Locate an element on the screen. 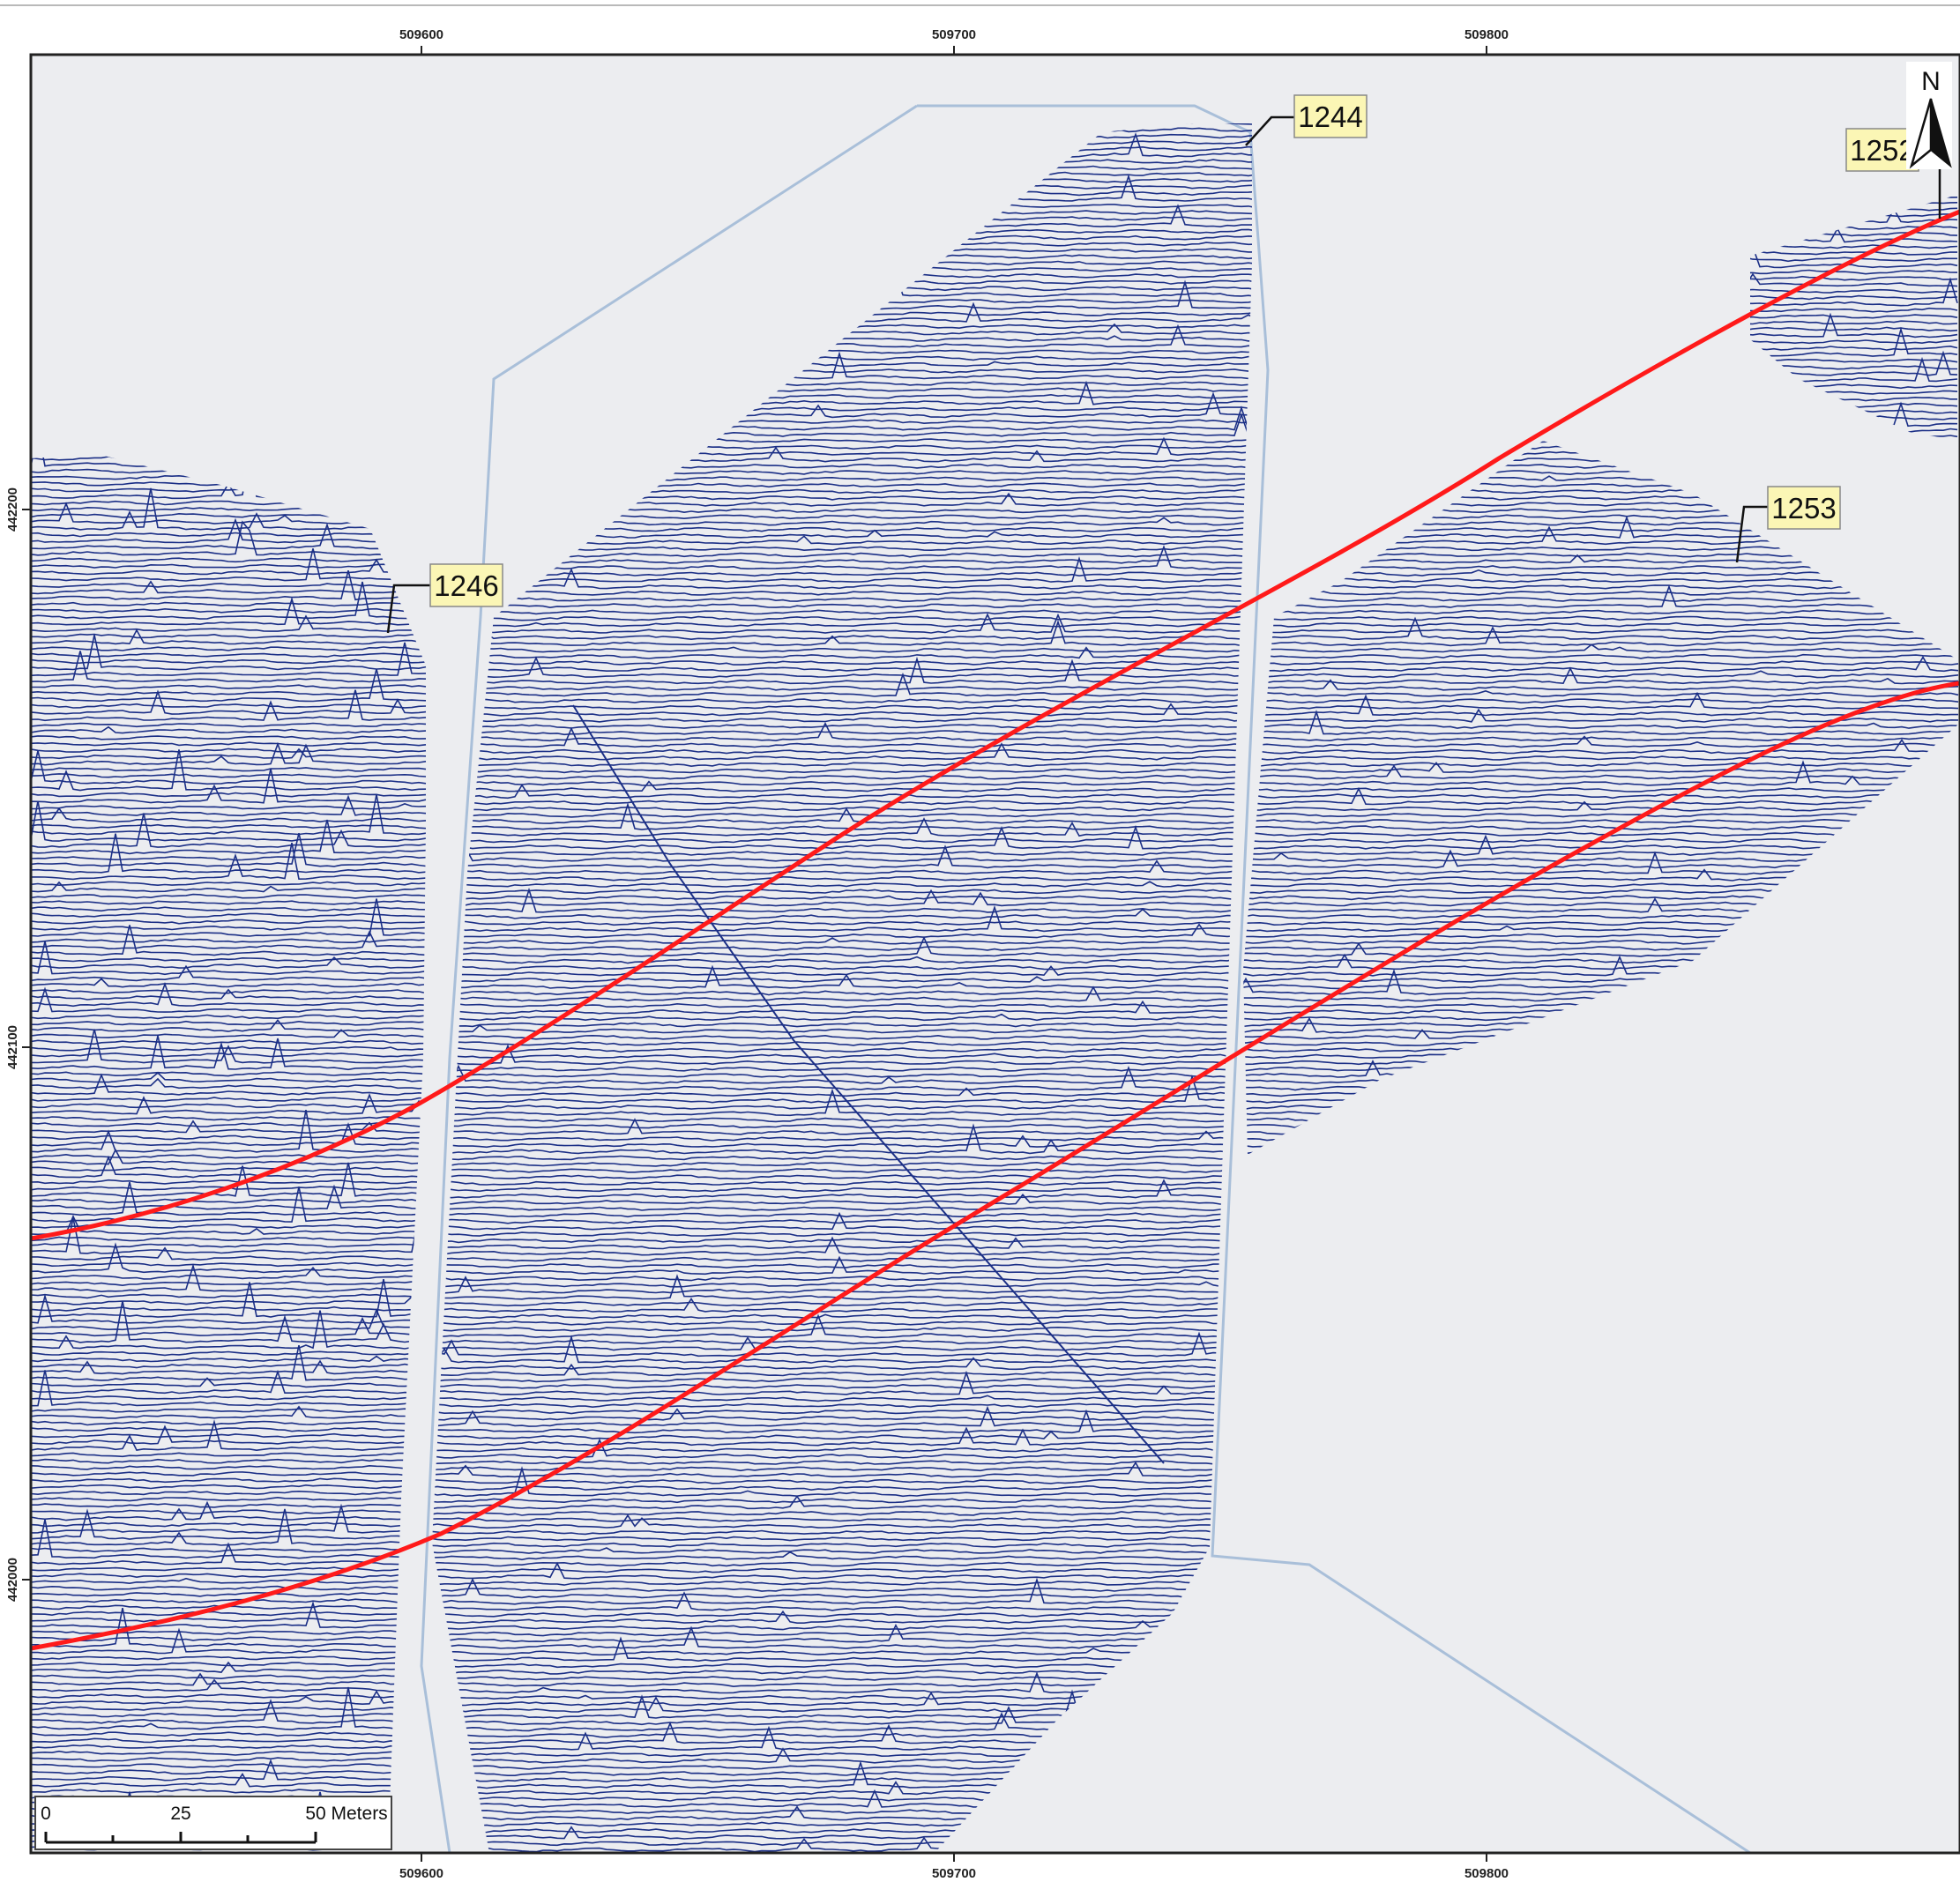 This screenshot has height=1882, width=1960. scale-bar-label: 50 Meters is located at coordinates (346, 1814).